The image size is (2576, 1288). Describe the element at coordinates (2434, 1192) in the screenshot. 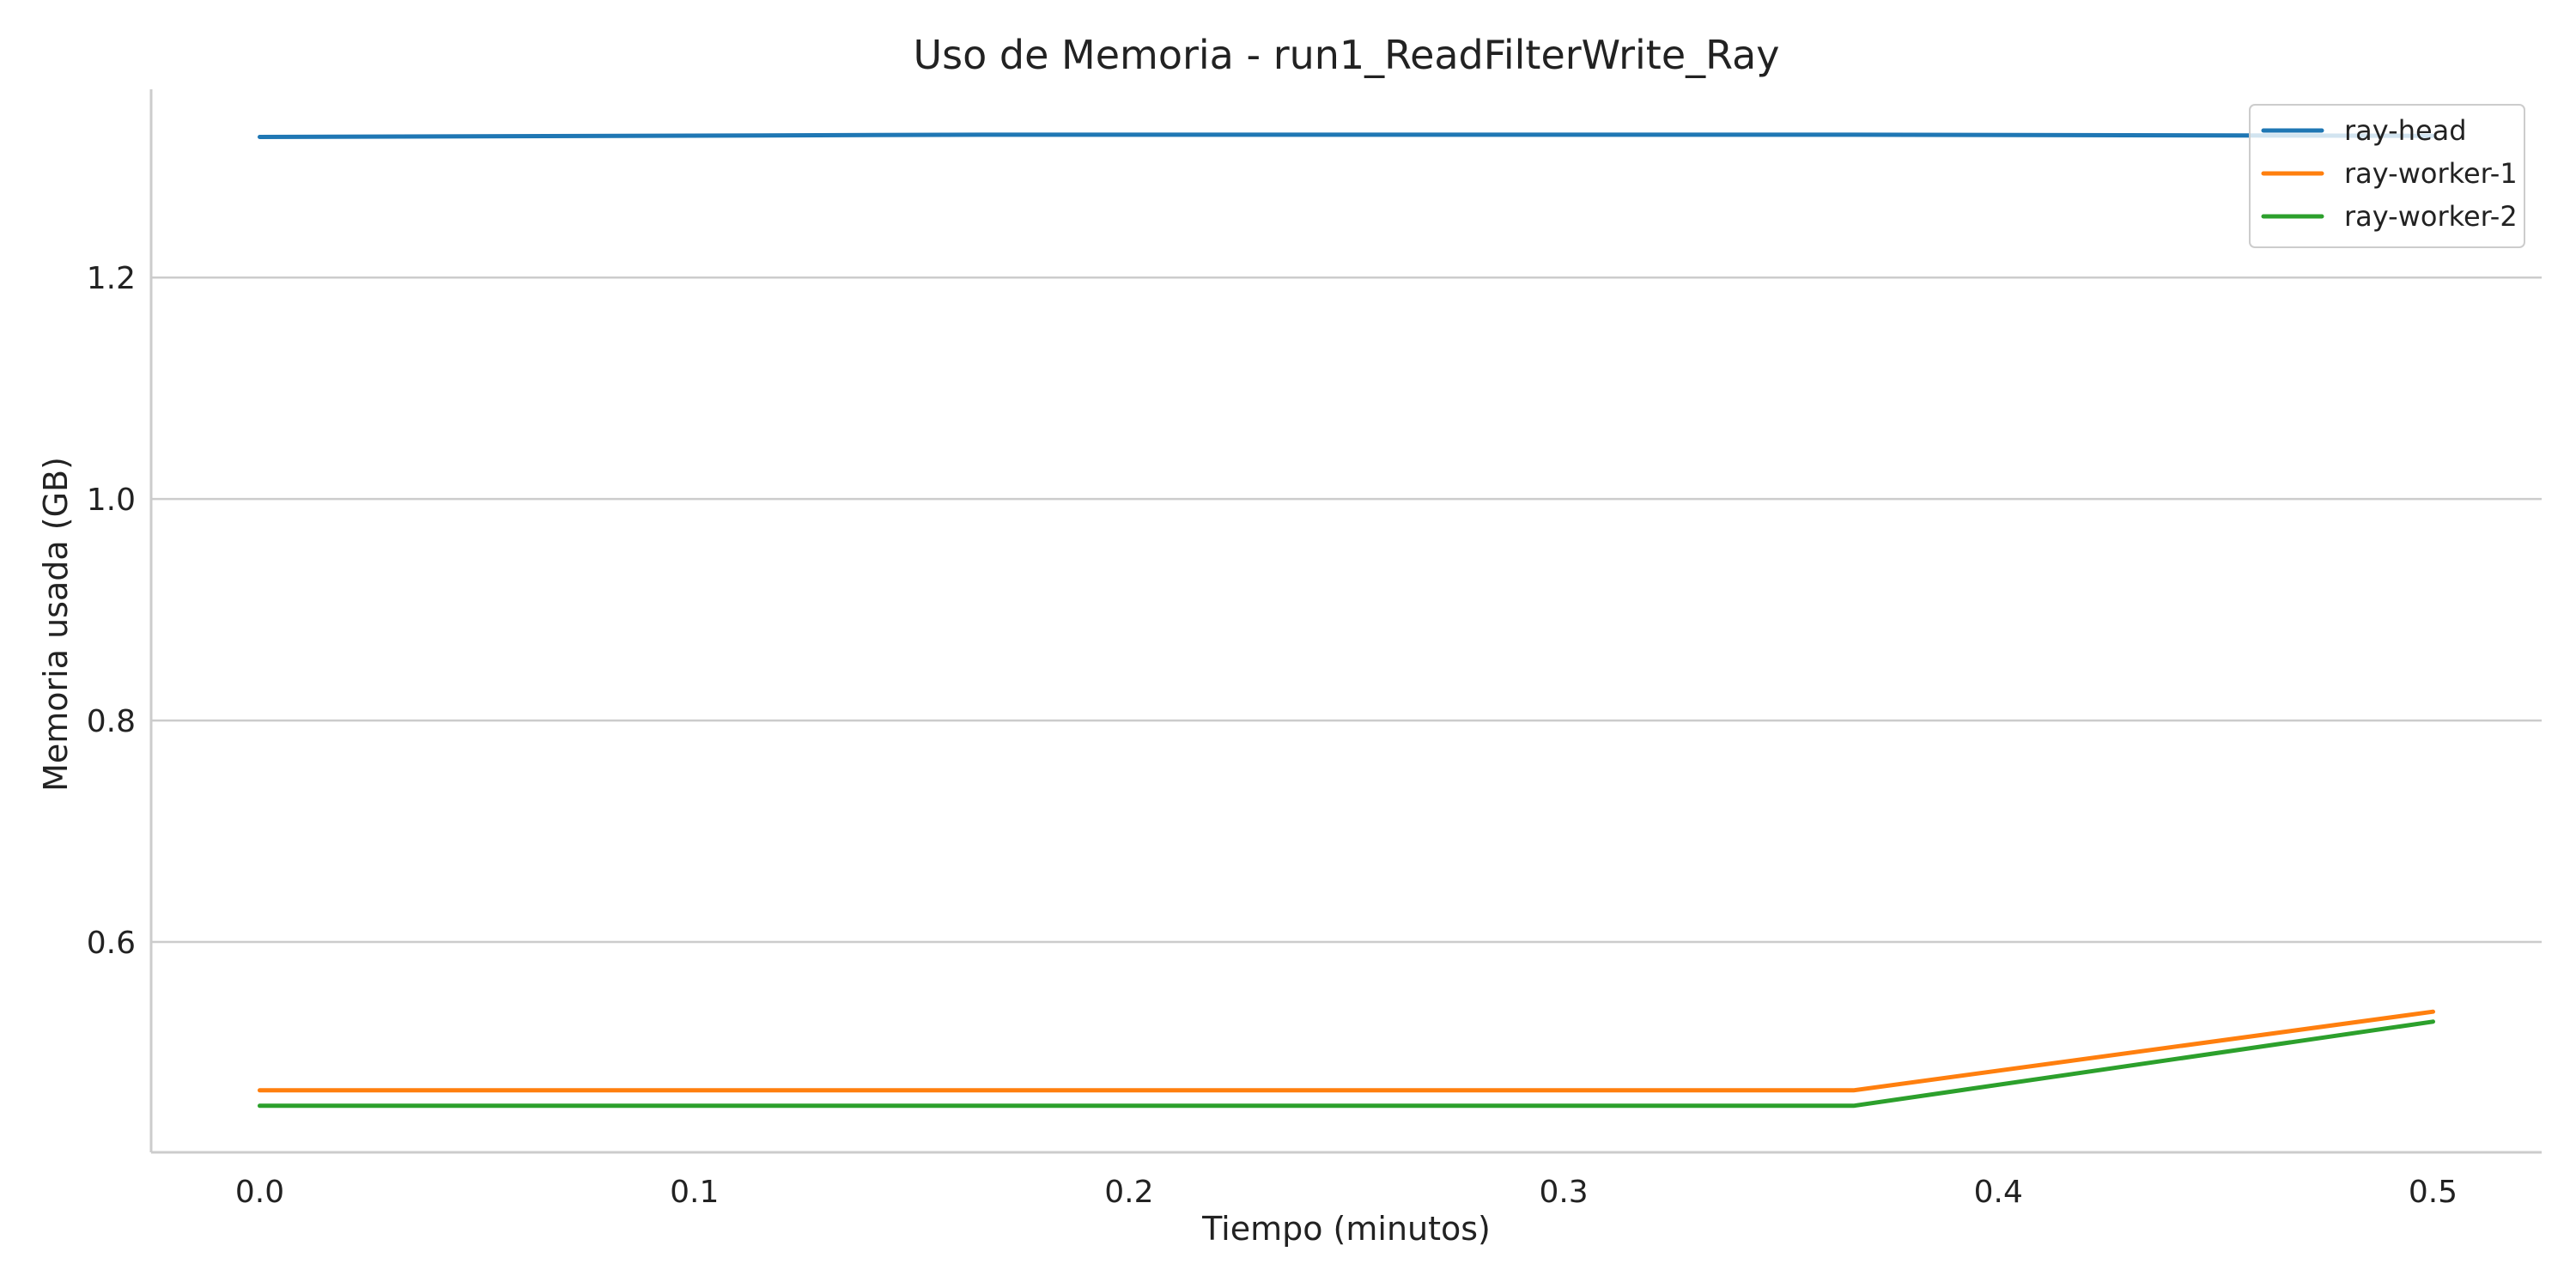

I see `x-tick-label: 0.5` at that location.